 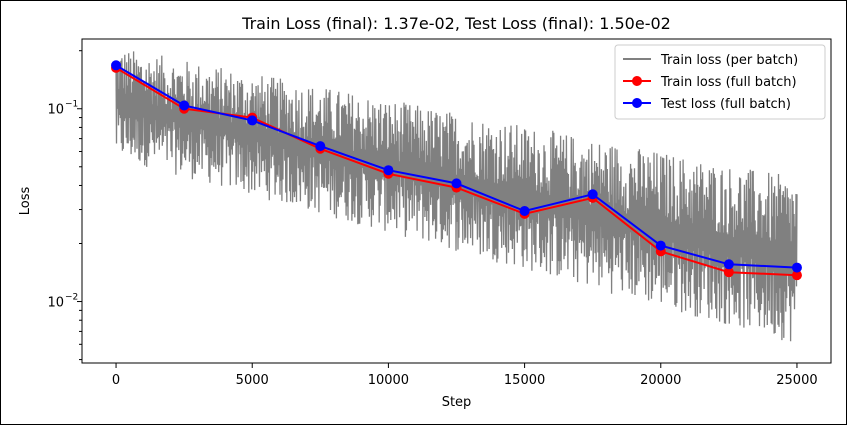 What do you see at coordinates (524, 380) in the screenshot?
I see `x-tick-label: 15000` at bounding box center [524, 380].